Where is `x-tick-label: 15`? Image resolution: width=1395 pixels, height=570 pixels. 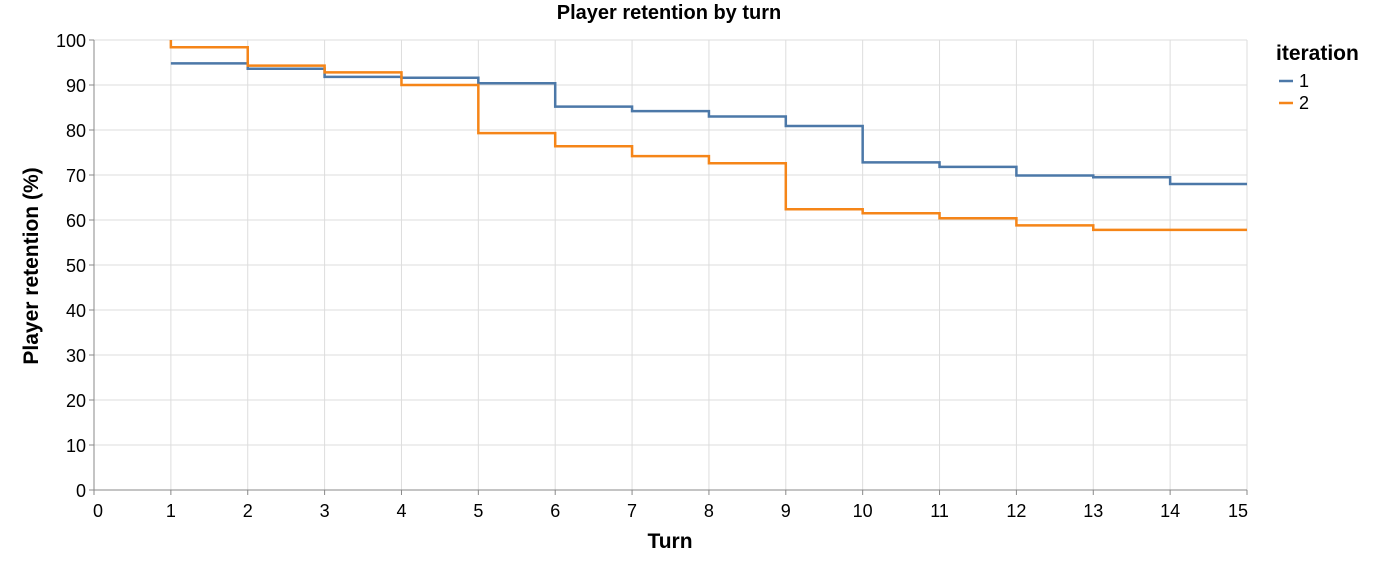
x-tick-label: 15 is located at coordinates (1238, 511).